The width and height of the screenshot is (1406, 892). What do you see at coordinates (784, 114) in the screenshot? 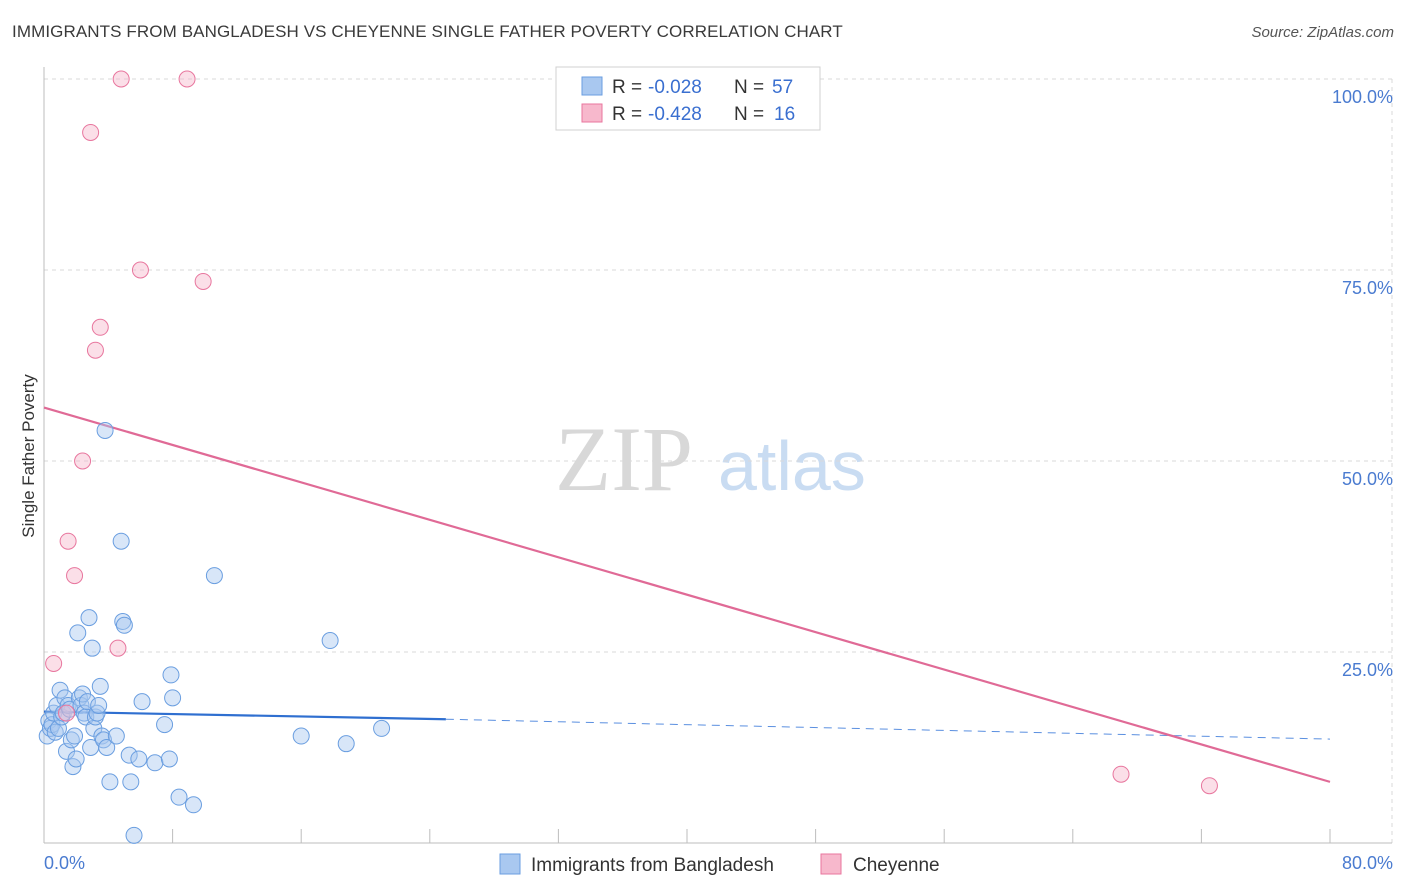
I see `stats-n-value-2: 16` at bounding box center [784, 114].